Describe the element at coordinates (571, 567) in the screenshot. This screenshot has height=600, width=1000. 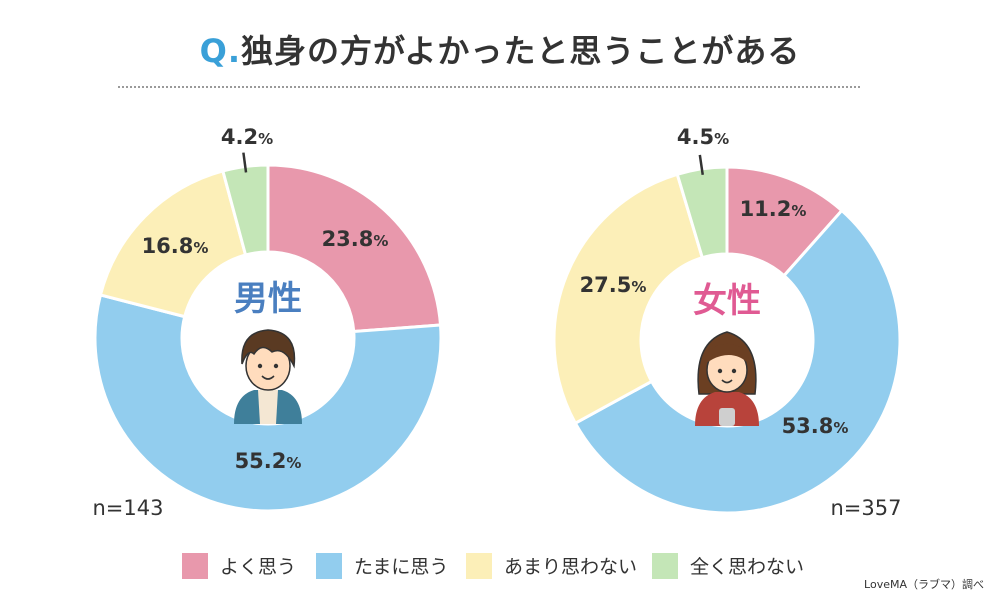
I see `legend-label: あまり思わない` at that location.